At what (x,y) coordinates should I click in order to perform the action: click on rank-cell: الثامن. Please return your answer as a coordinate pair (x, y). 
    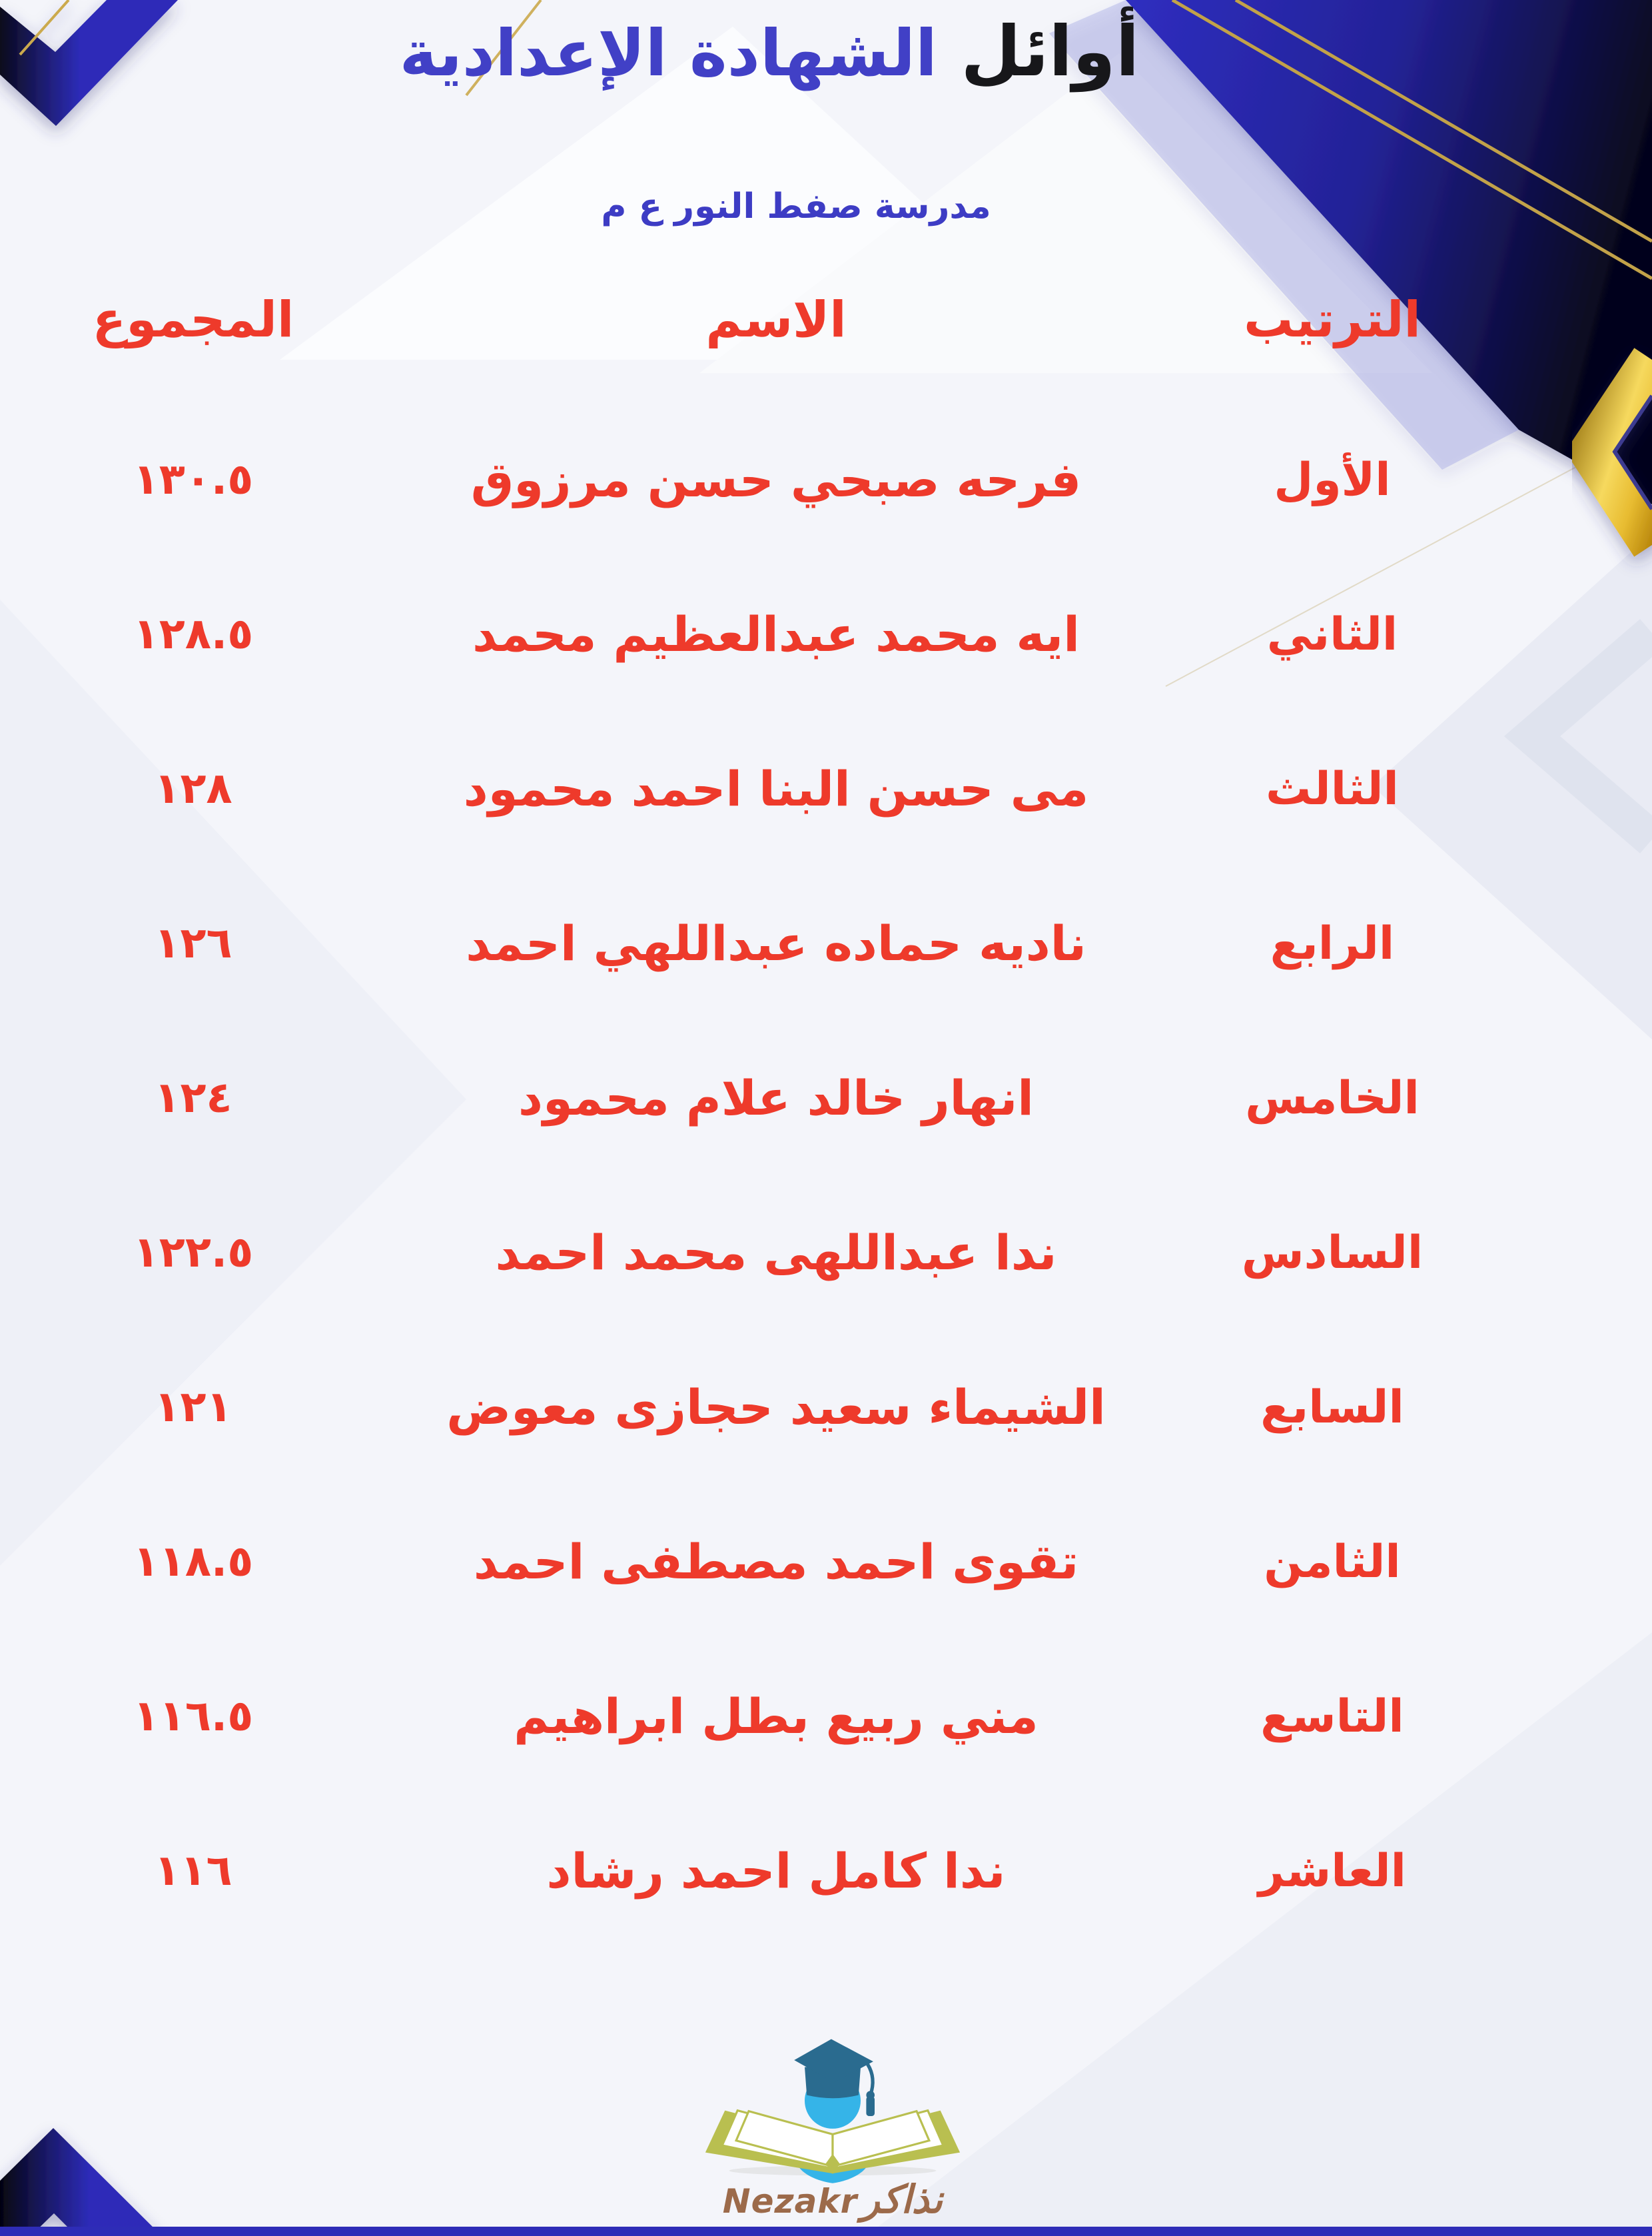
    Looking at the image, I should click on (1332, 1561).